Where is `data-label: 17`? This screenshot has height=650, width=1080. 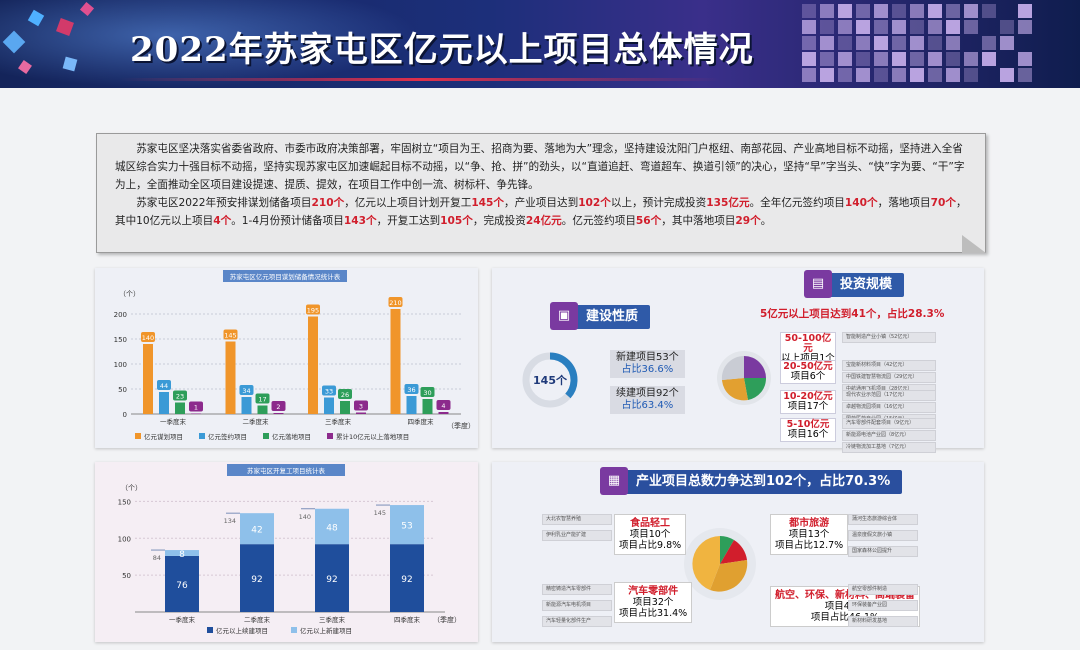
data-label: 17 is located at coordinates (262, 400).